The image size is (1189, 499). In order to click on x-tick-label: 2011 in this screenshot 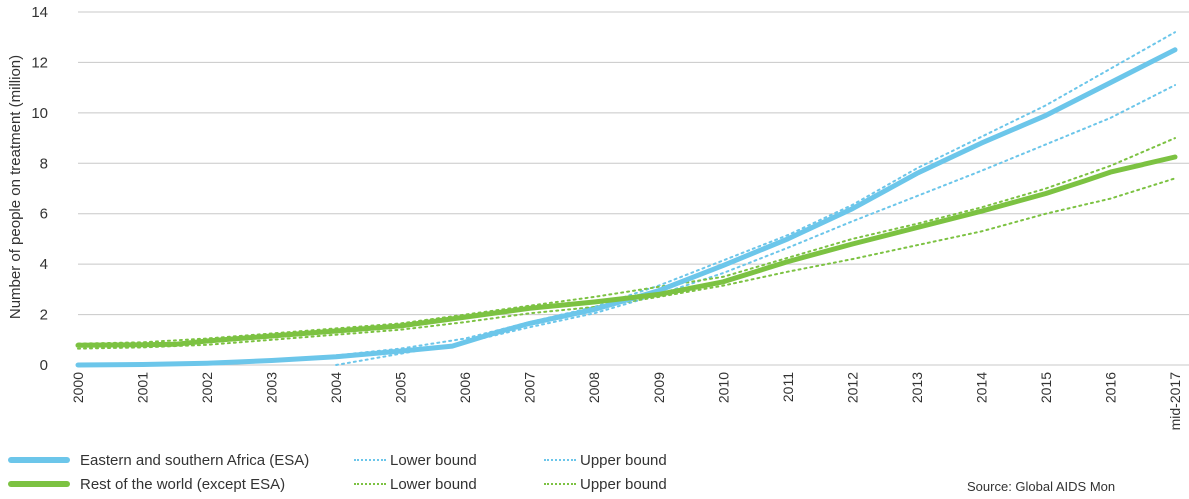, I will do `click(788, 387)`.